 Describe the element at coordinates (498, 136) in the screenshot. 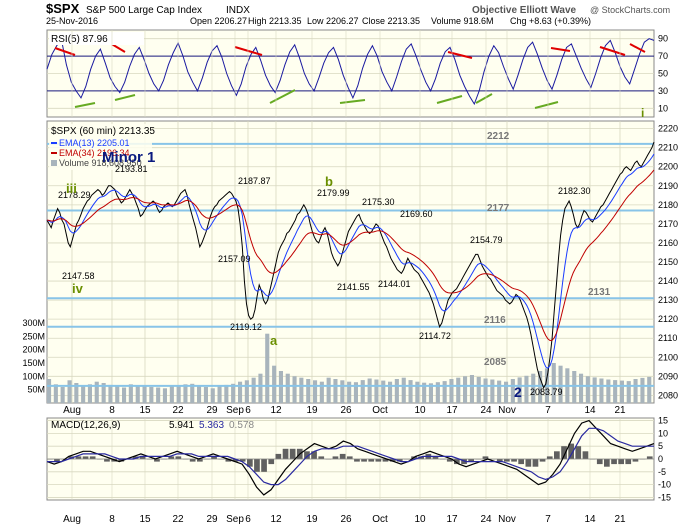

I see `level-label: 2212` at that location.